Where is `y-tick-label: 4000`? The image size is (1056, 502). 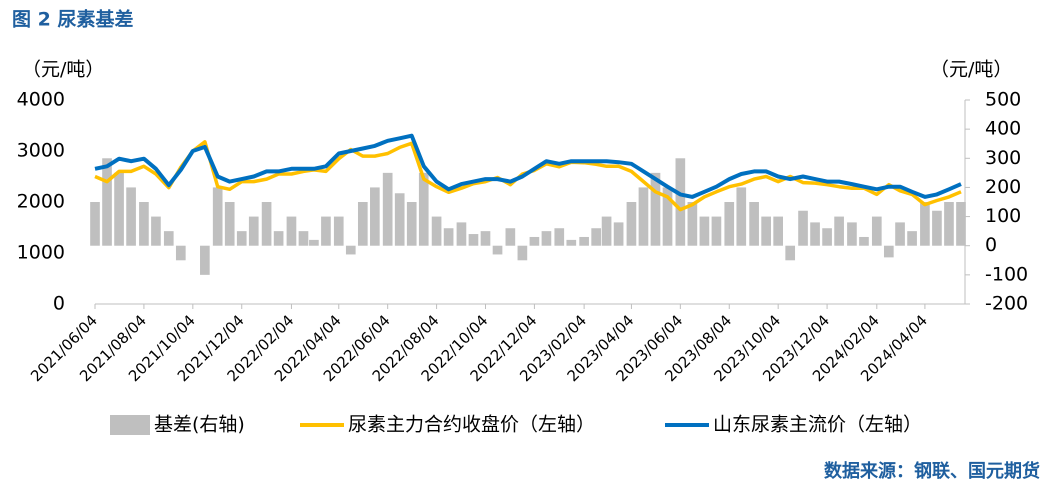
y-tick-label: 4000 is located at coordinates (41, 100).